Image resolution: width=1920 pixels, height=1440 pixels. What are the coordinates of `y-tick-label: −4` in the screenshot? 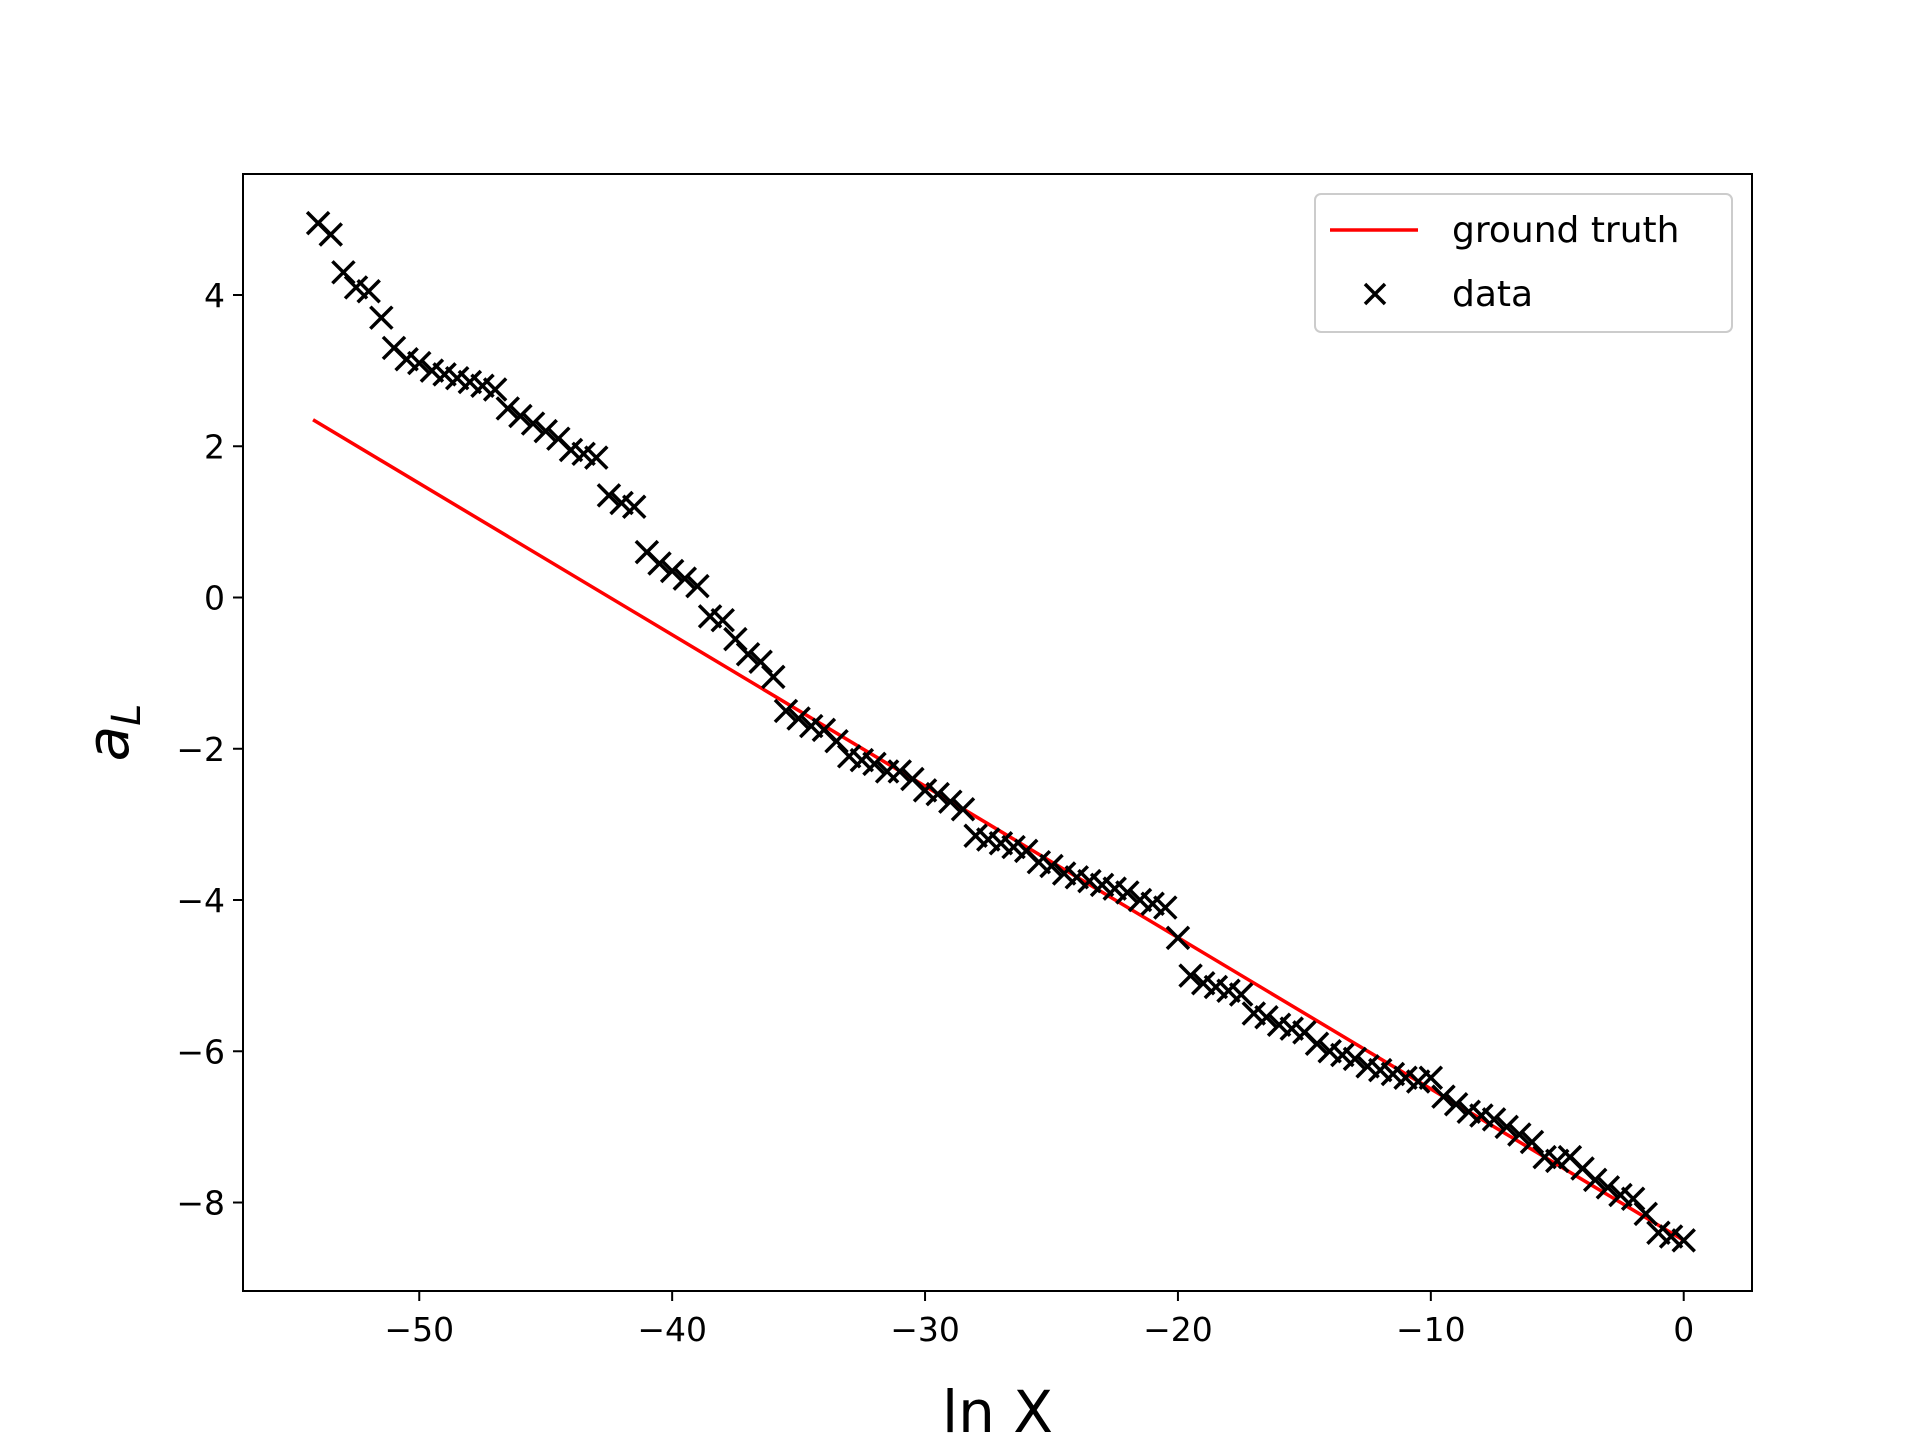 It's located at (200, 900).